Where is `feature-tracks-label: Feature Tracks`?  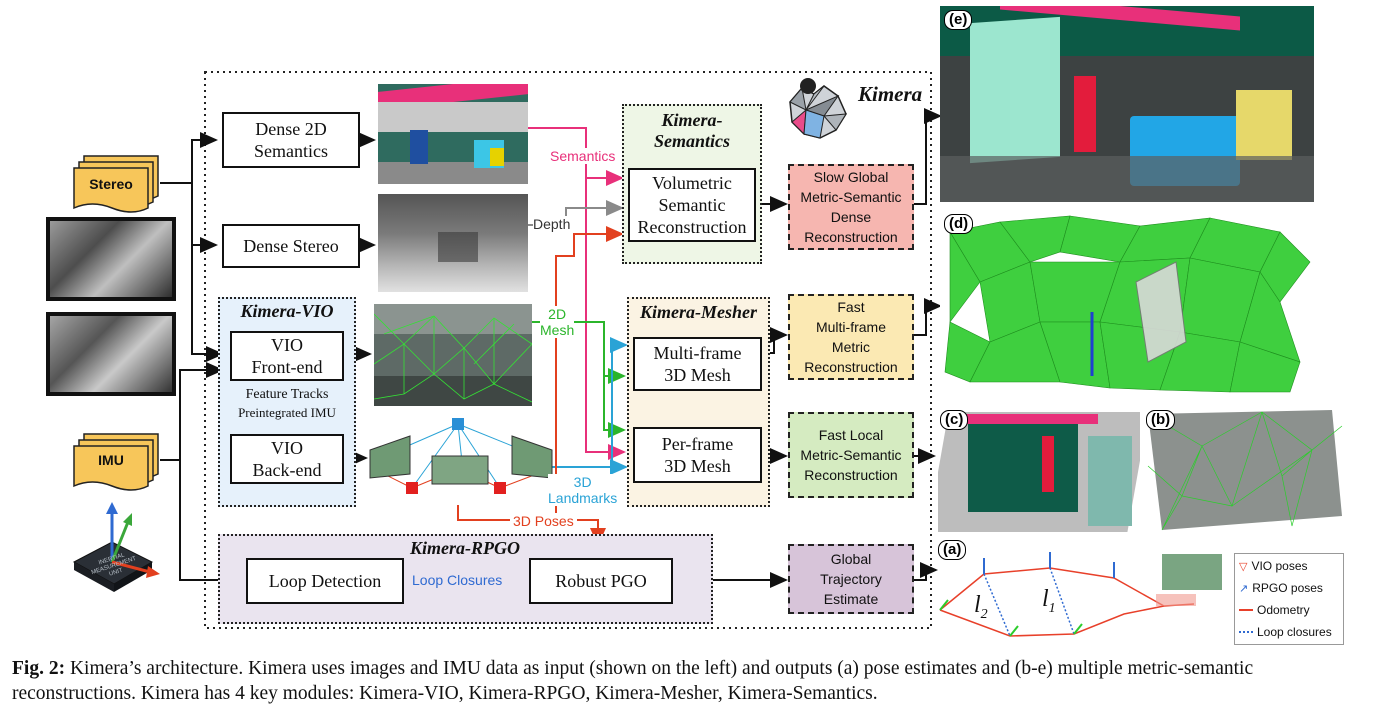
feature-tracks-label: Feature Tracks is located at coordinates (287, 394).